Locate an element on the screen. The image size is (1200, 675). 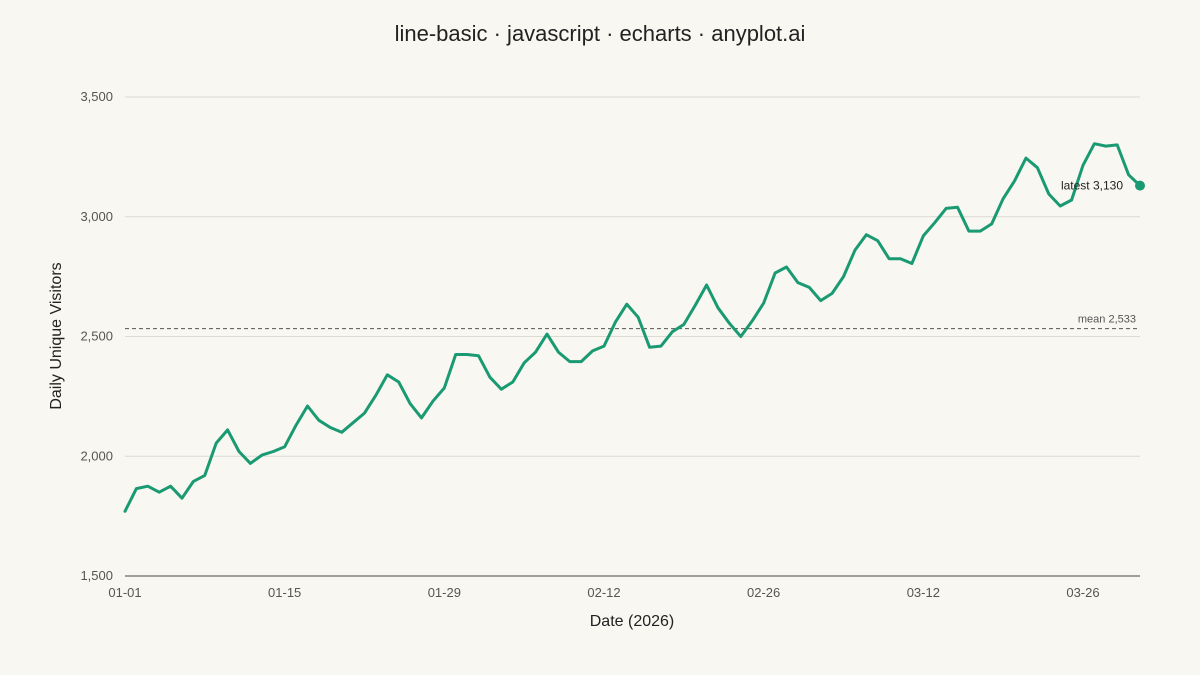
y-tick-label: 3,500 is located at coordinates (96, 96).